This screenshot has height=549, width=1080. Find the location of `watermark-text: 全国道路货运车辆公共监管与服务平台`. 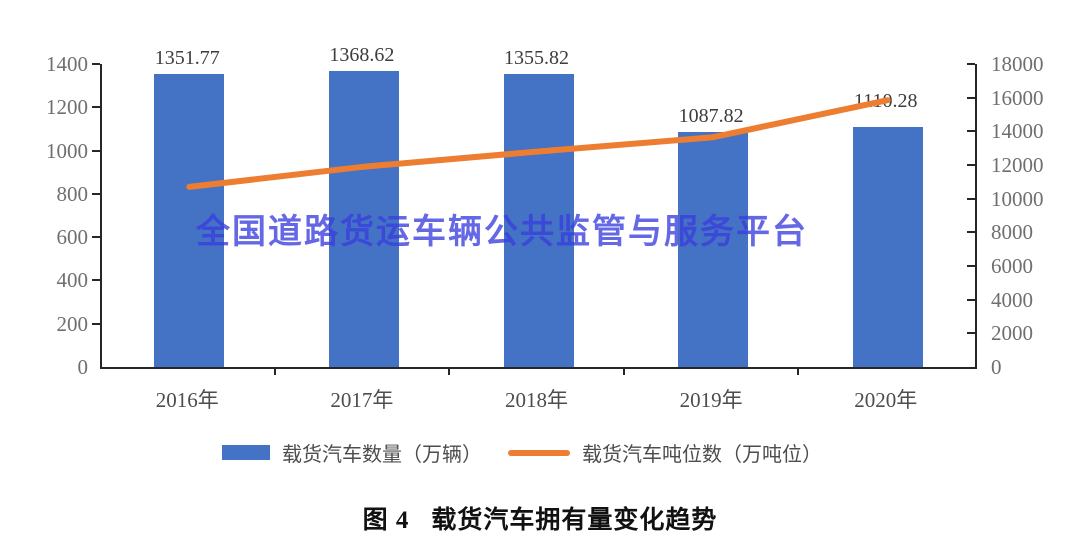

watermark-text: 全国道路货运车辆公共监管与服务平台 is located at coordinates (502, 232).